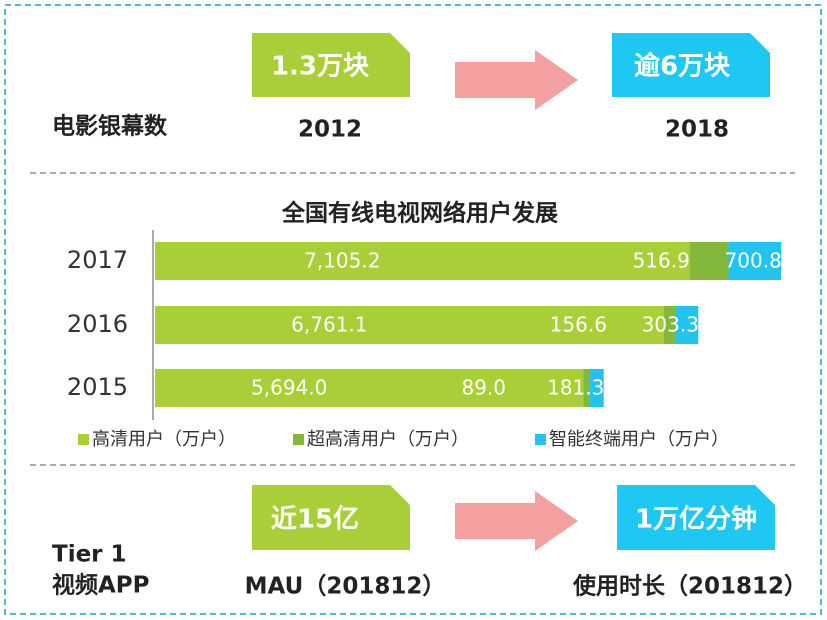 The image size is (827, 620). What do you see at coordinates (320, 67) in the screenshot?
I see `badge-text: 1.3万块` at bounding box center [320, 67].